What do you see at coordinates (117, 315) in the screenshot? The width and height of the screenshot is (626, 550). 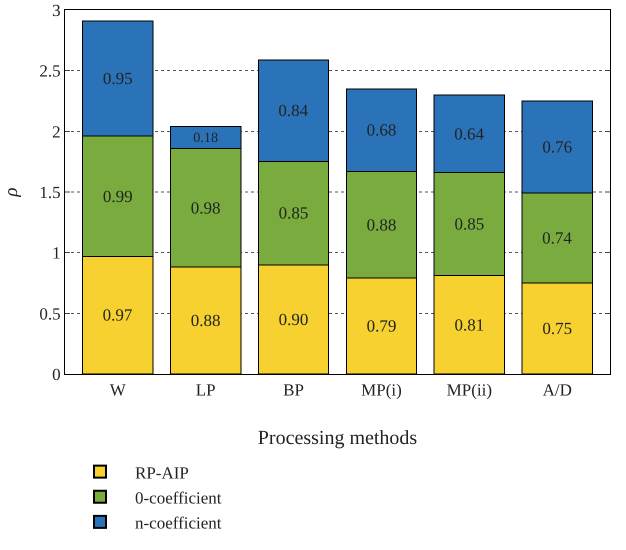 I see `data-label: 0.97` at bounding box center [117, 315].